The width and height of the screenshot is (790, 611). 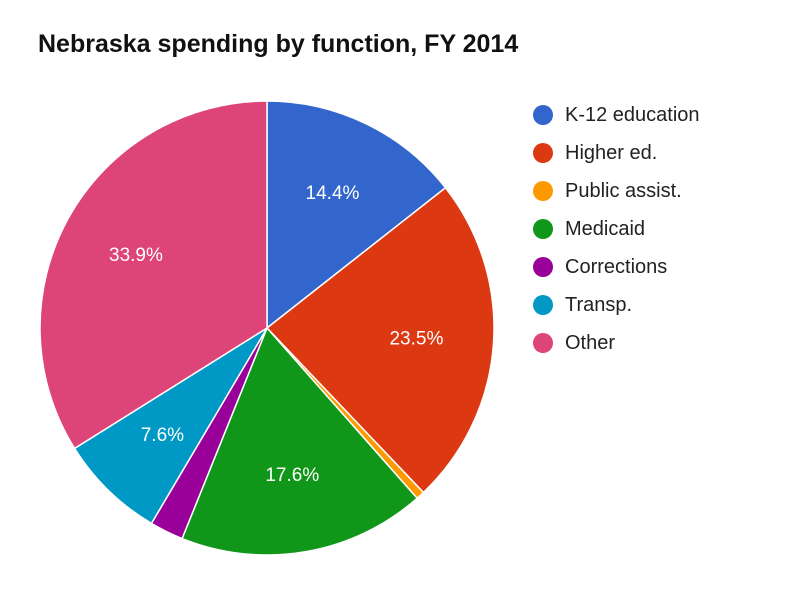 I want to click on legend-item-corrections: Corrections, so click(x=653, y=267).